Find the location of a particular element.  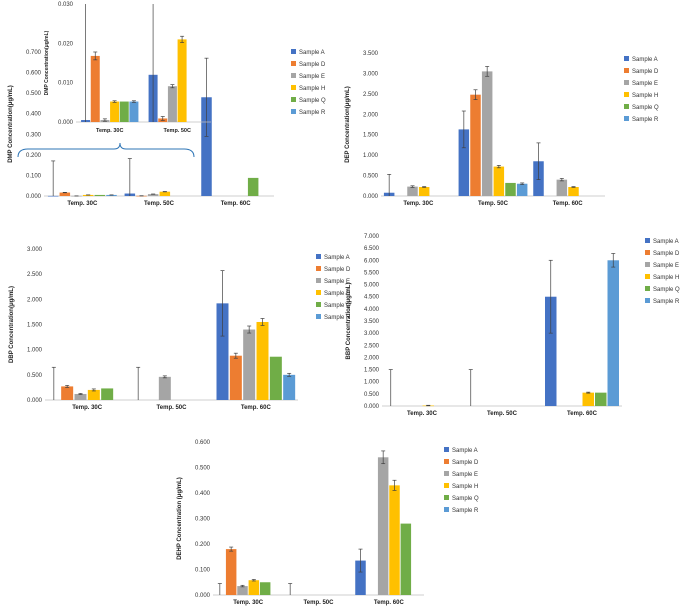

inset-bar-sample-d is located at coordinates (95, 88).